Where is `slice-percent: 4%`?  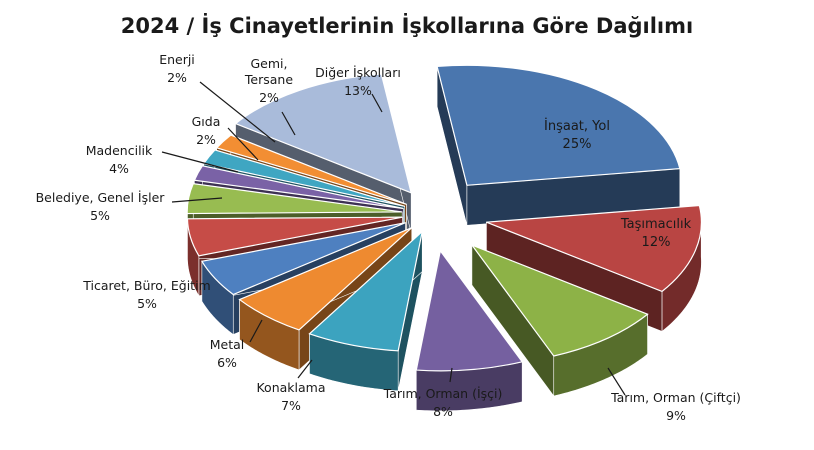
slice-percent: 4% is located at coordinates (119, 168).